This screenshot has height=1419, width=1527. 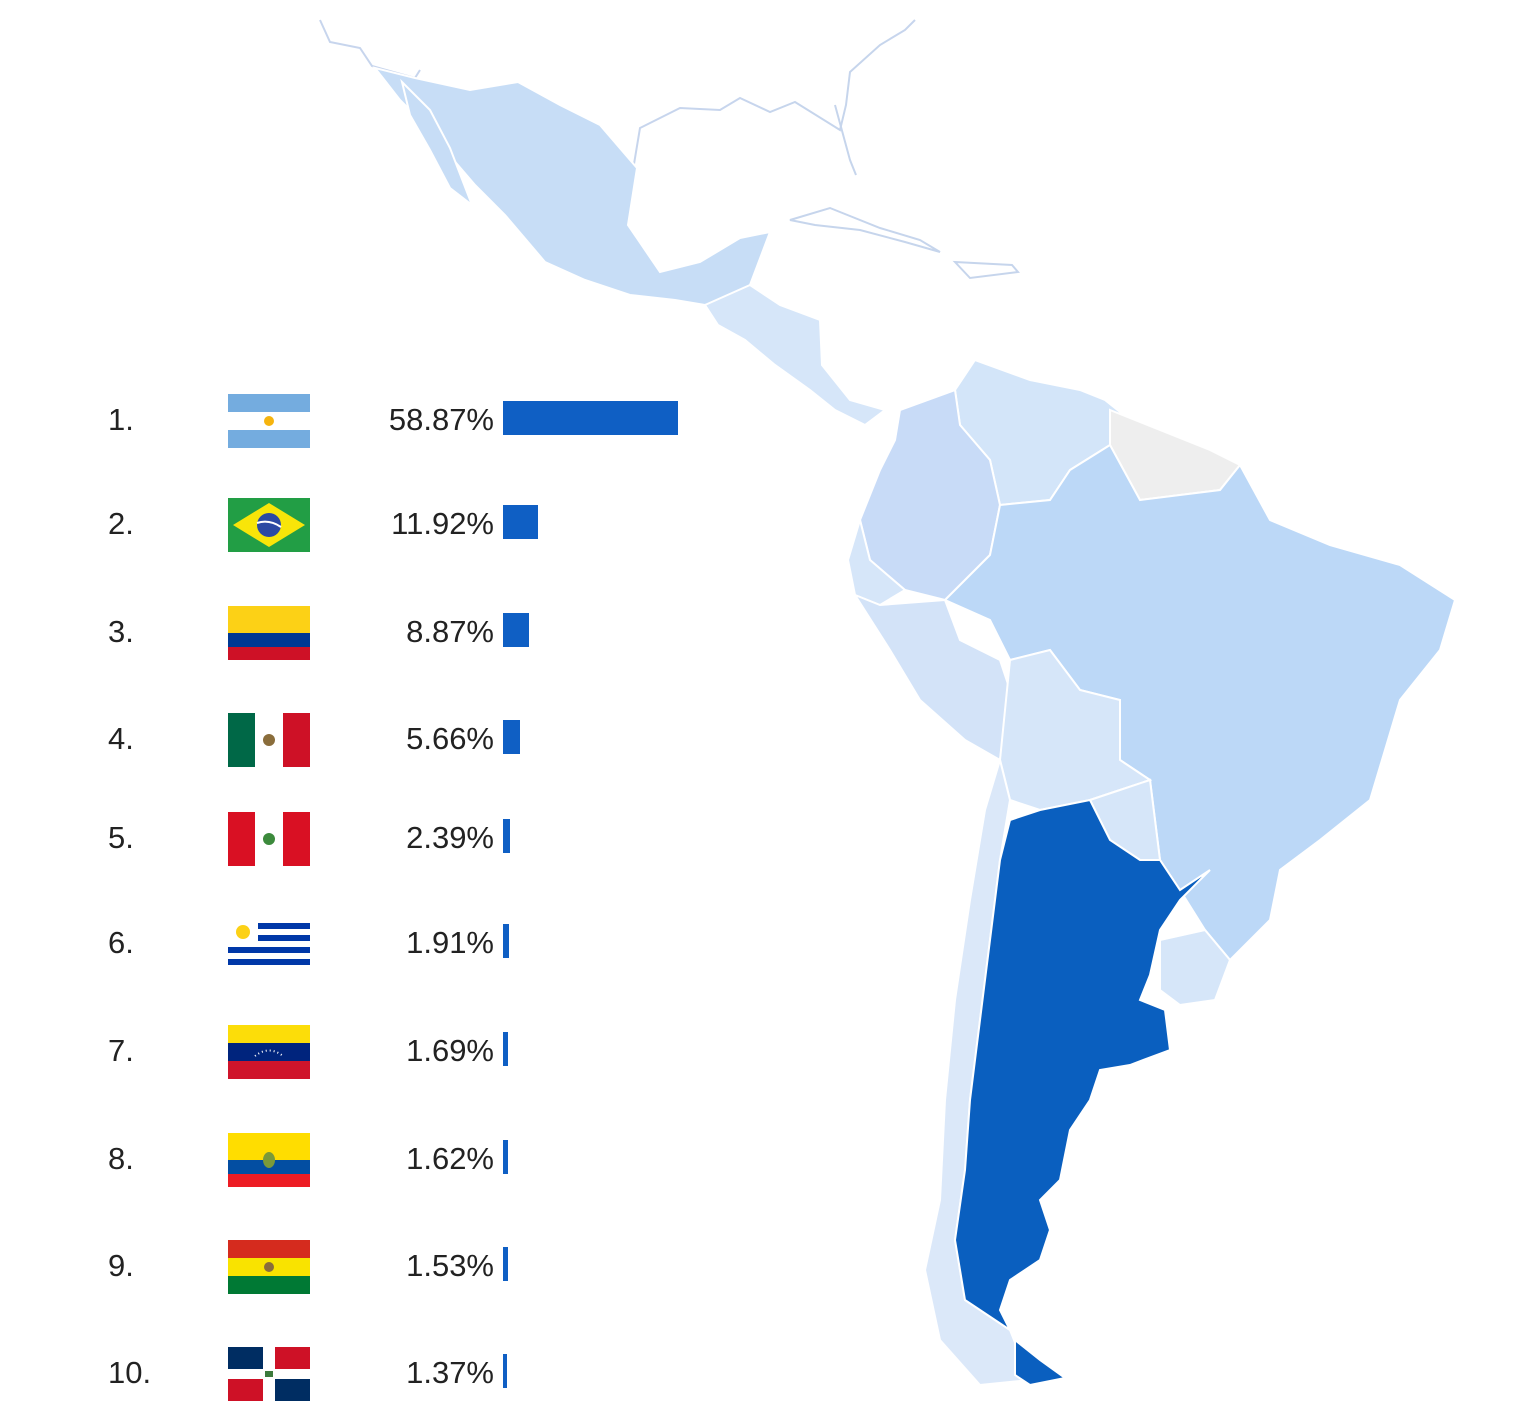 I want to click on ranking-row: 2. 11.92%, so click(x=360, y=527).